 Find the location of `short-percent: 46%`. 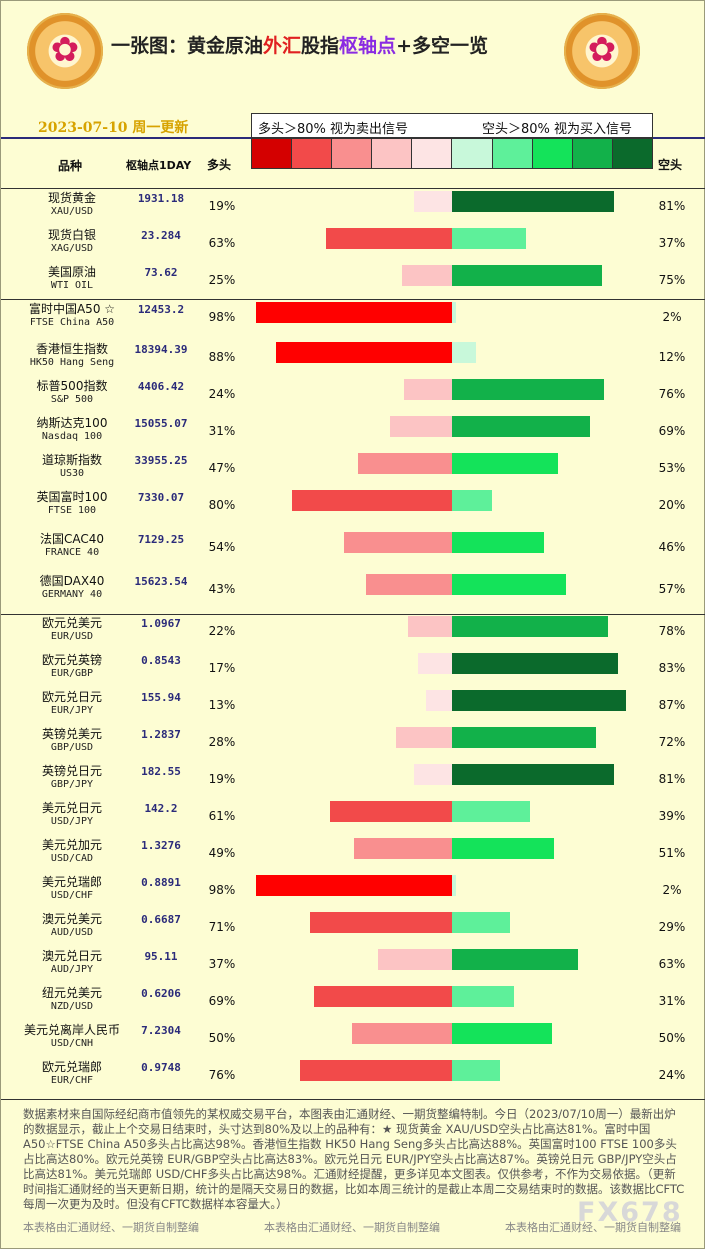

short-percent: 46% is located at coordinates (672, 547).